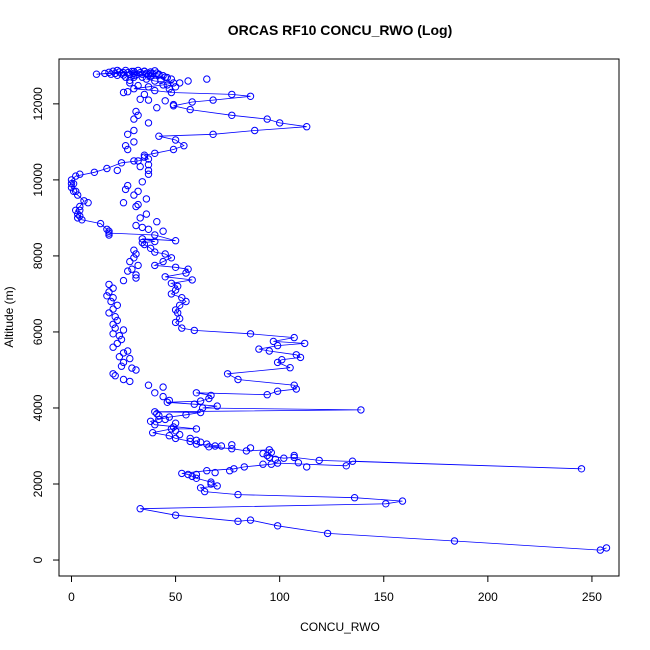 Image resolution: width=650 pixels, height=650 pixels. What do you see at coordinates (176, 597) in the screenshot?
I see `x-tick-label: 50` at bounding box center [176, 597].